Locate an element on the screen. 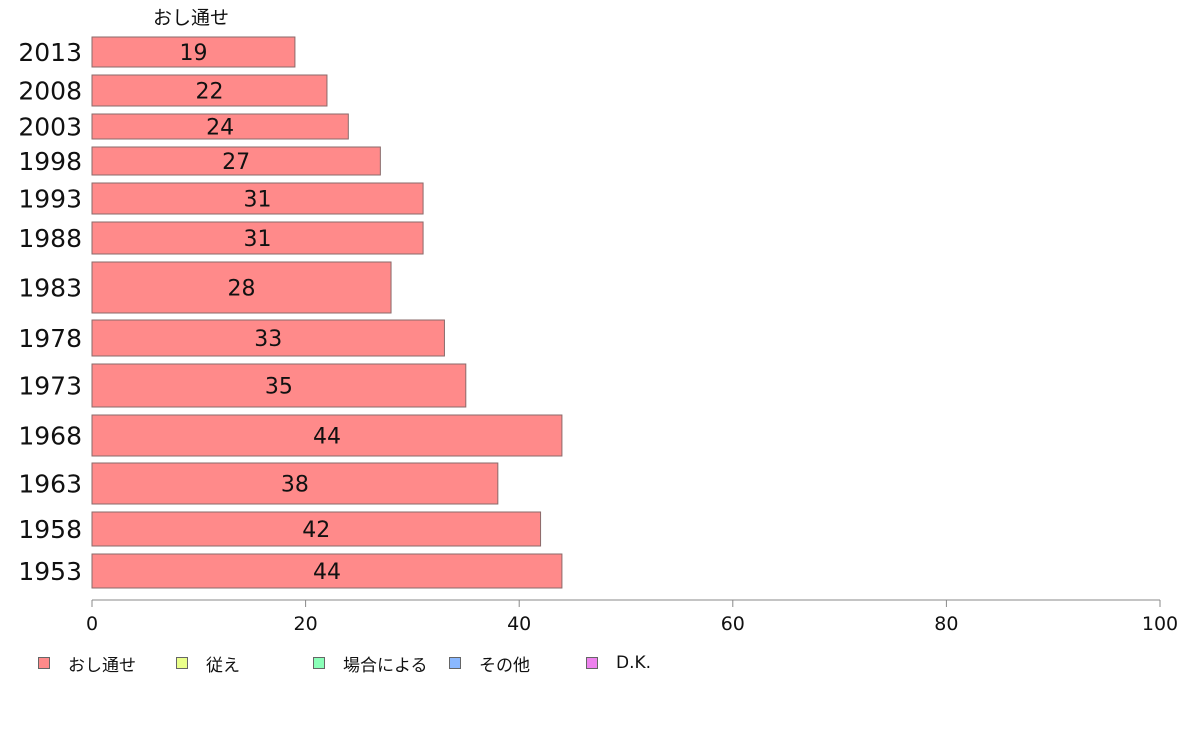 This screenshot has width=1188, height=736. legend-item-baai: 場合による is located at coordinates (370, 664).